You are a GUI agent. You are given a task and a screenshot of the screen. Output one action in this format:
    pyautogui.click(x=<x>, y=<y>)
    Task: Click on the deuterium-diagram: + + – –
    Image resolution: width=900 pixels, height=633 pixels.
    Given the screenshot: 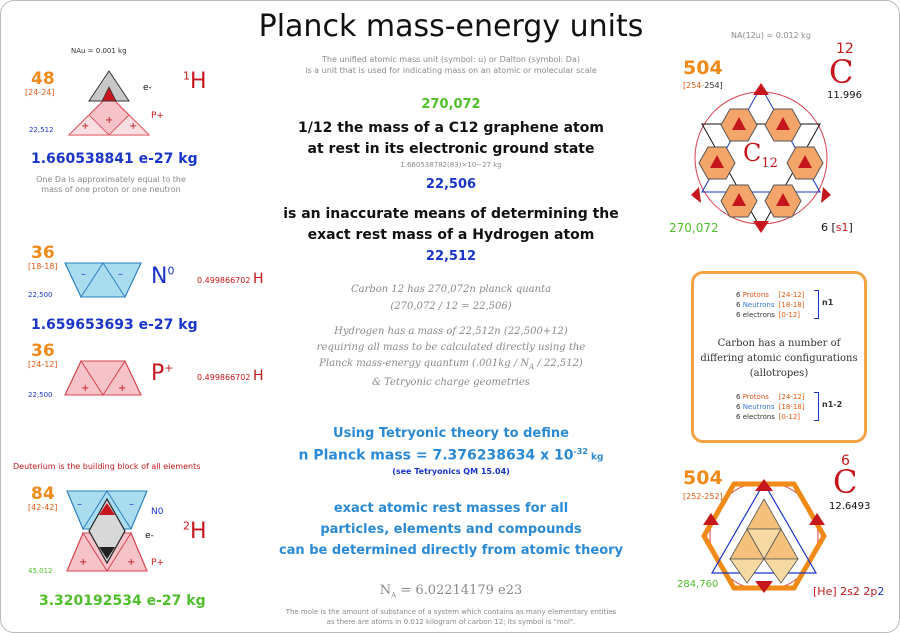 What is the action you would take?
    pyautogui.click(x=107, y=531)
    